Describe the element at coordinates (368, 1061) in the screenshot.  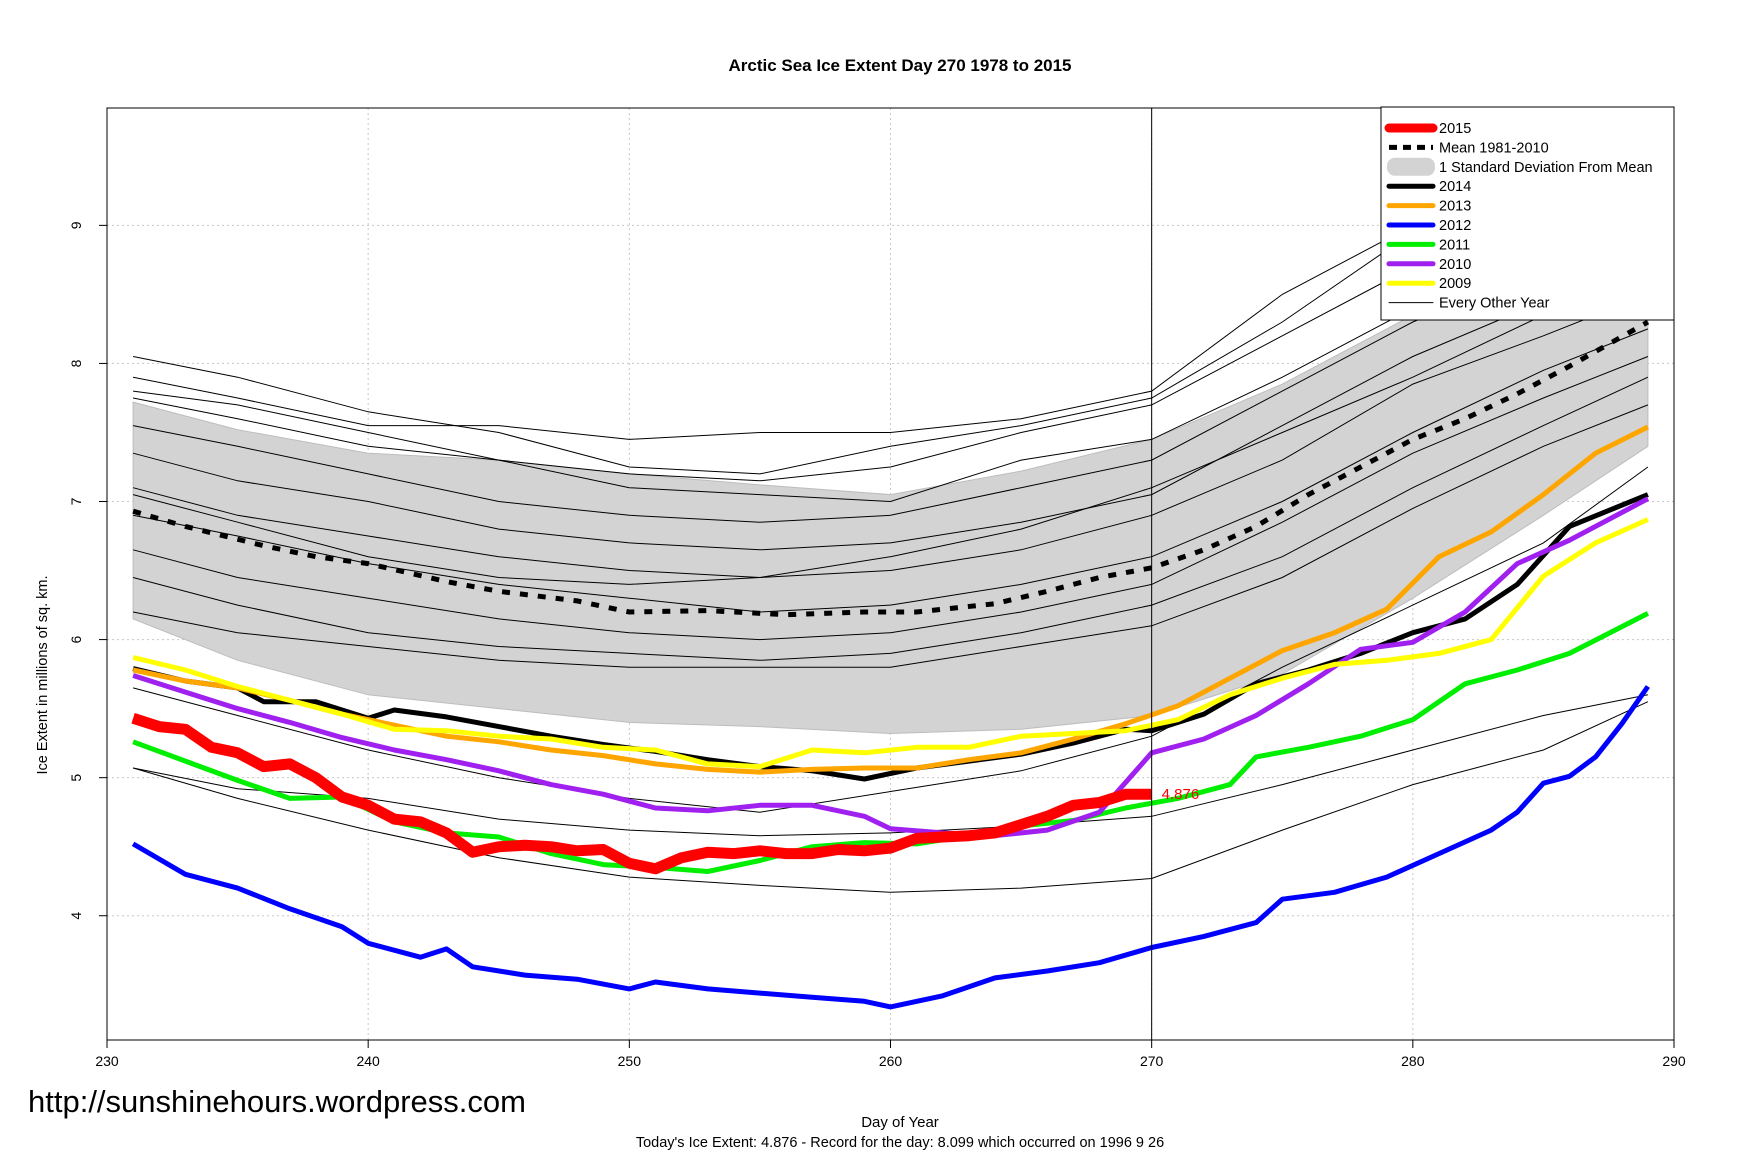
I see `x-tick-label: 240` at that location.